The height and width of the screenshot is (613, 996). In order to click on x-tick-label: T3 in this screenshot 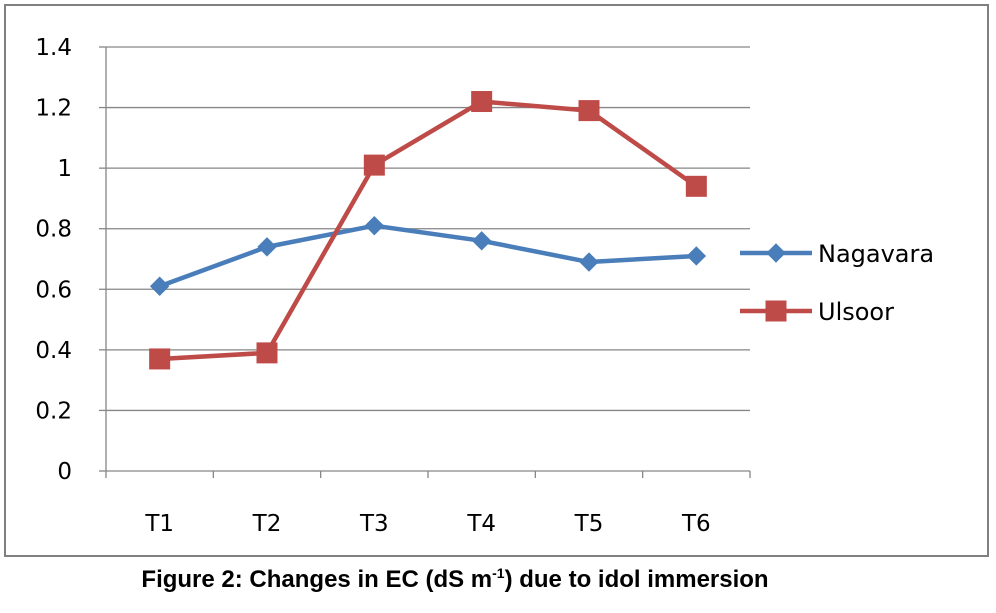, I will do `click(374, 524)`.